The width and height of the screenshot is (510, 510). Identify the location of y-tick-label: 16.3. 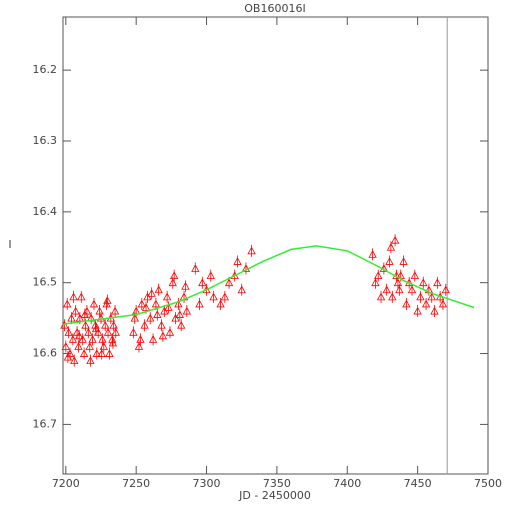
(45, 140).